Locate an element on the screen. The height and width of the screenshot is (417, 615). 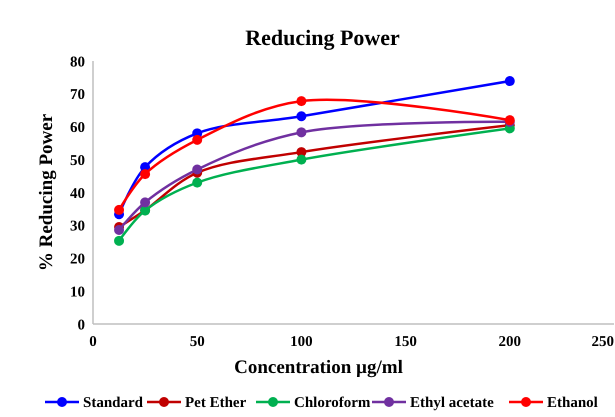
legend-label: Pet Ether is located at coordinates (216, 403).